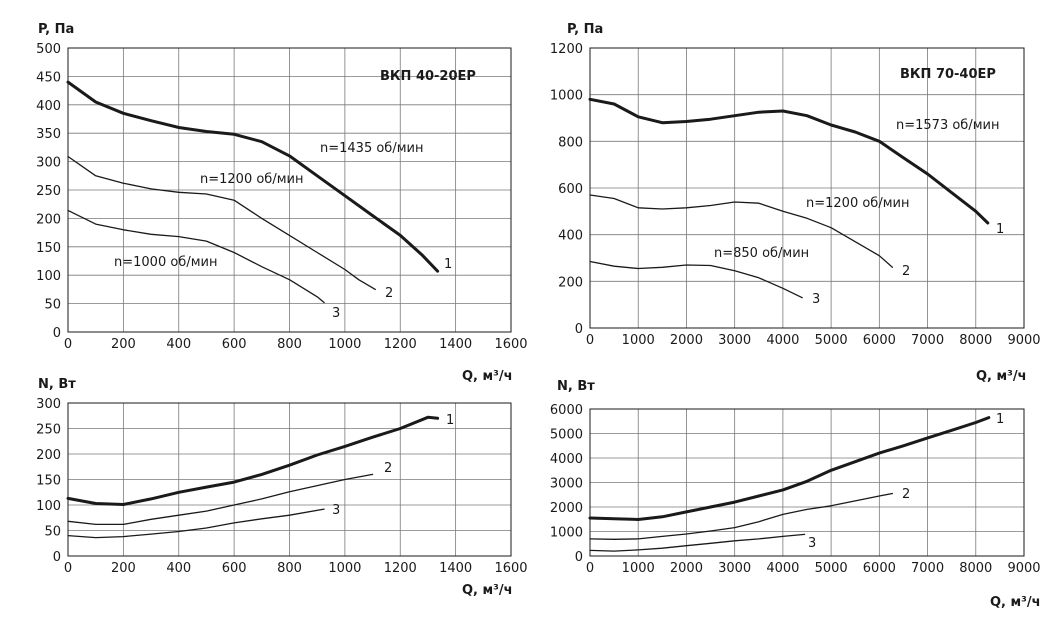  Describe the element at coordinates (165, 262) in the screenshot. I see `series-speed-label: n=1000 об/мин` at that location.